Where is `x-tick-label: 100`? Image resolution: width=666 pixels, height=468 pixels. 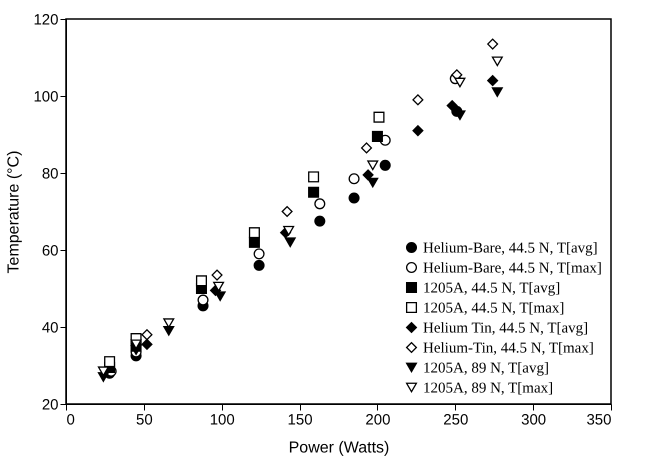 x-tick-label: 100 is located at coordinates (222, 420).